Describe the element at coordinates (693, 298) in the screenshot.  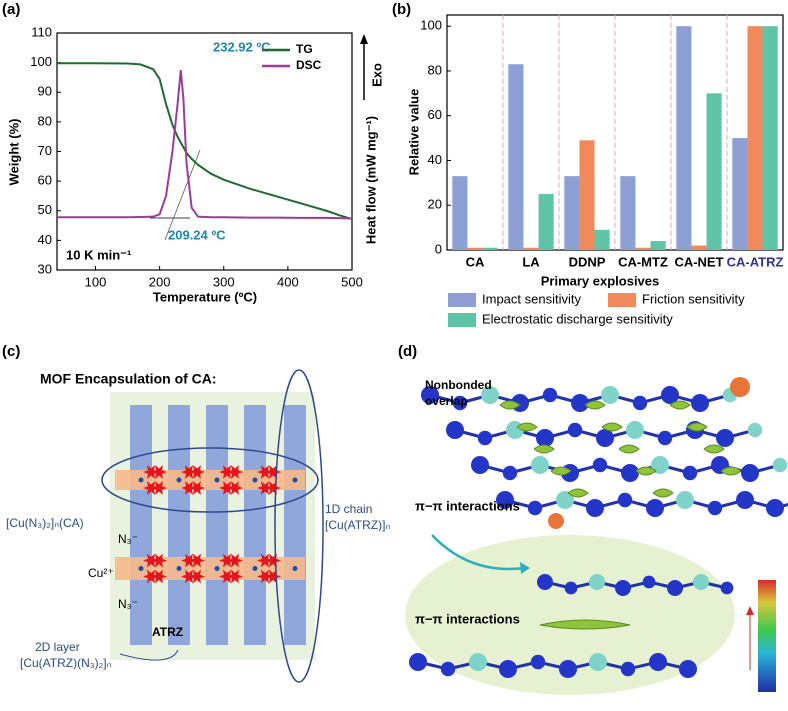
I see `legend-label: Friction sensitivity` at that location.